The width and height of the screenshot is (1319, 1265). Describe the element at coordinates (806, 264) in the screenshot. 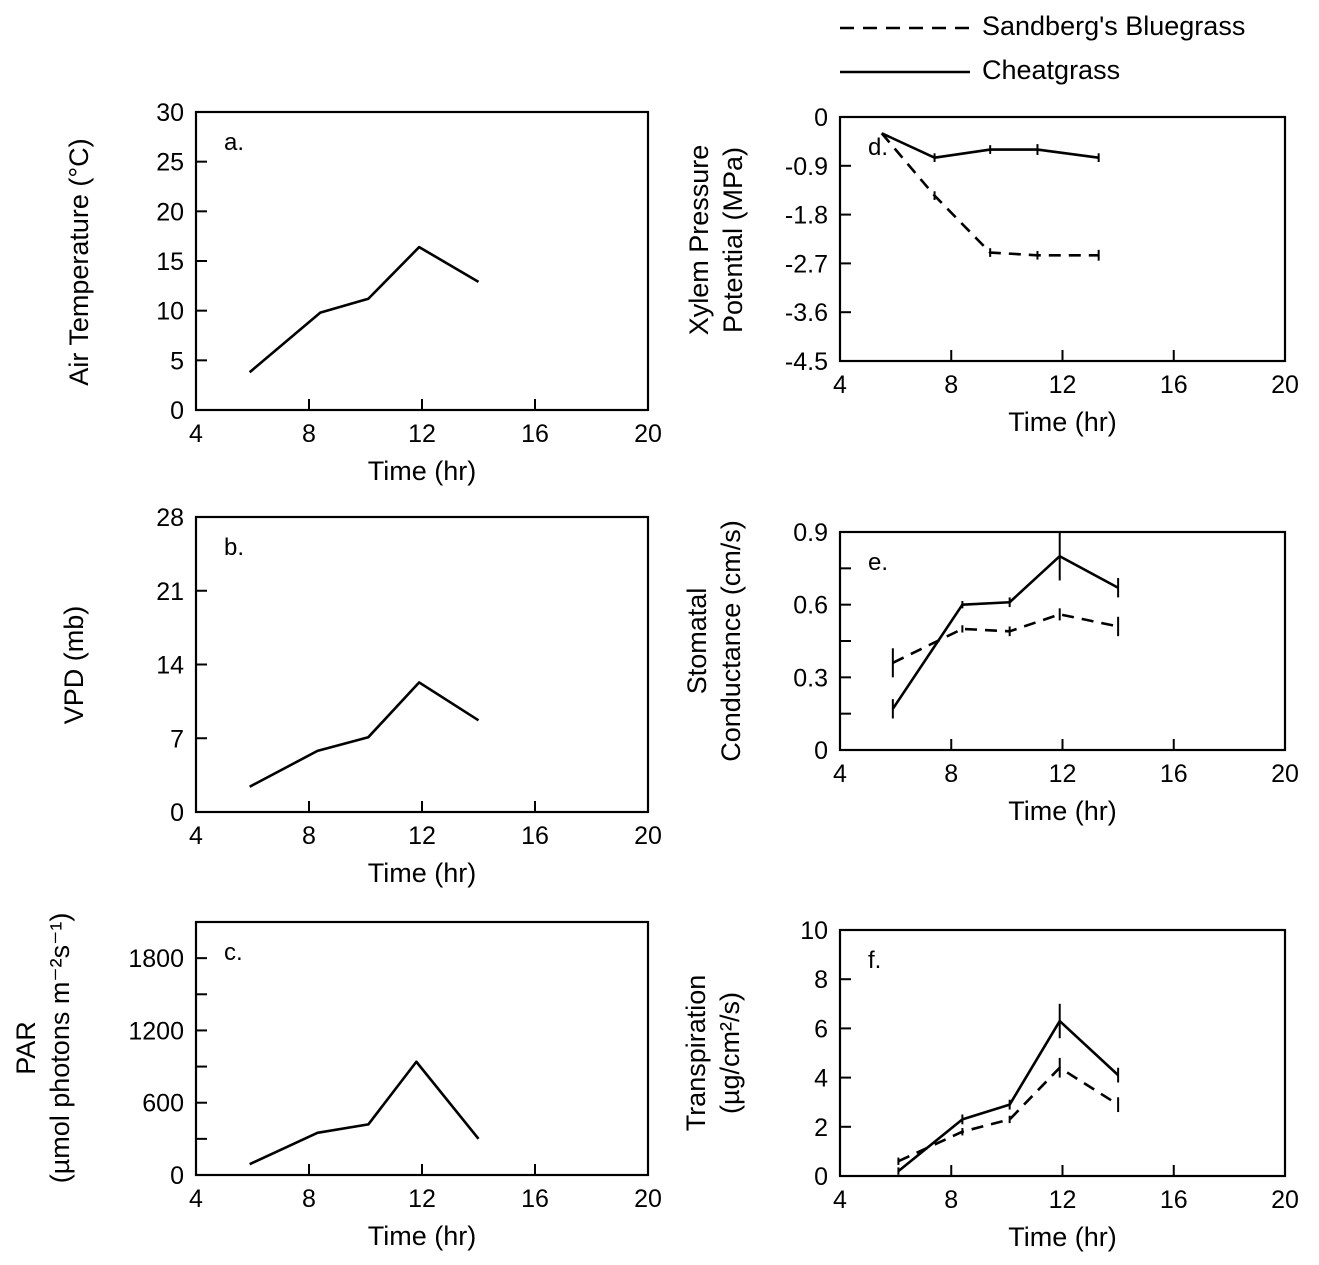

I see `y-tick-label: -2.7` at that location.